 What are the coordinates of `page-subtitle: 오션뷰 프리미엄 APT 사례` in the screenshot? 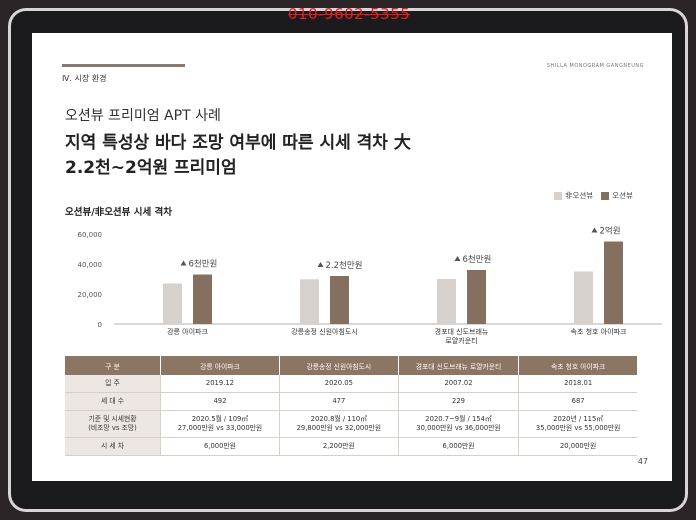 It's located at (143, 115).